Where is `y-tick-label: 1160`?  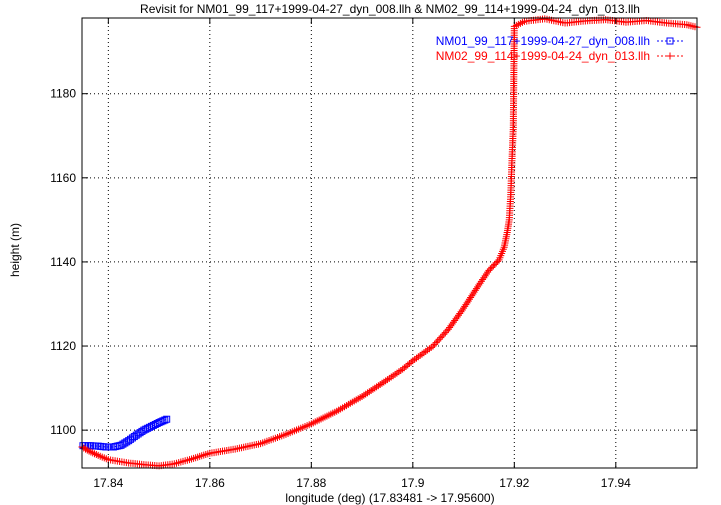 y-tick-label: 1160 is located at coordinates (63, 178).